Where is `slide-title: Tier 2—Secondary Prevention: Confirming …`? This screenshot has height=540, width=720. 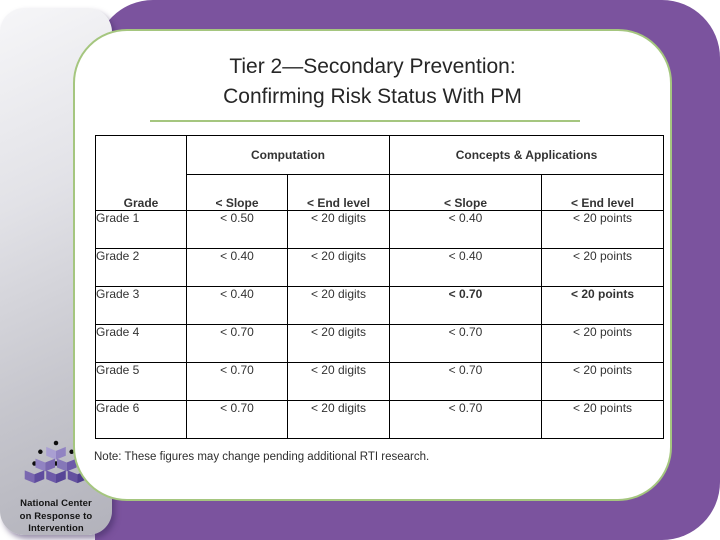
slide-title: Tier 2—Secondary Prevention: Confirming … is located at coordinates (372, 82).